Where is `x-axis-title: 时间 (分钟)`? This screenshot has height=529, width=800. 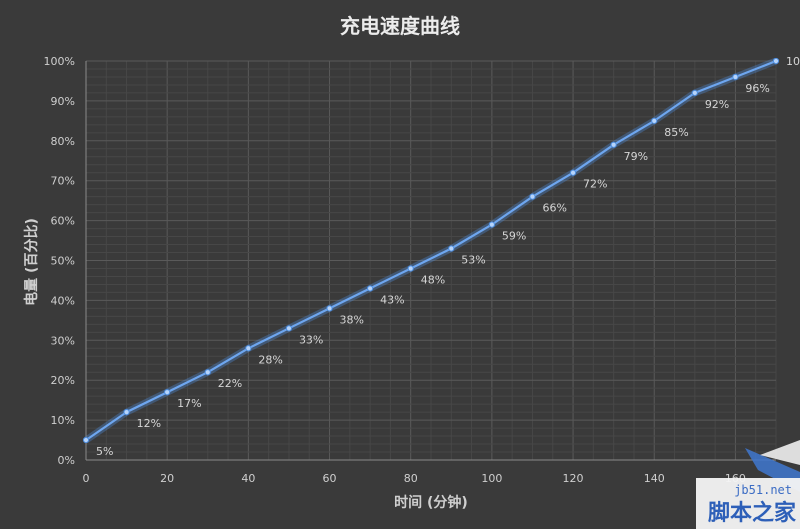
x-axis-title: 时间 (分钟) is located at coordinates (431, 502).